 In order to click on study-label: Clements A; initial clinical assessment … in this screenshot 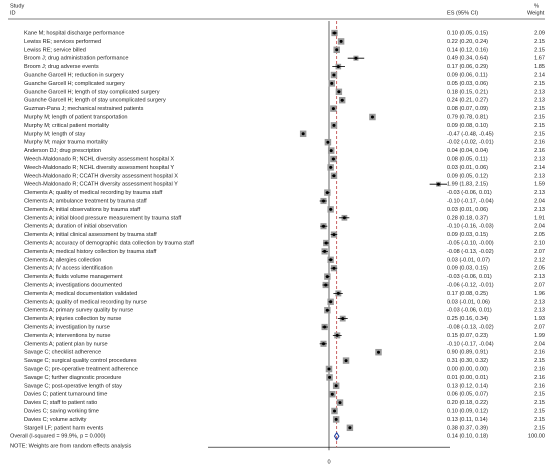, I will do `click(90, 235)`.